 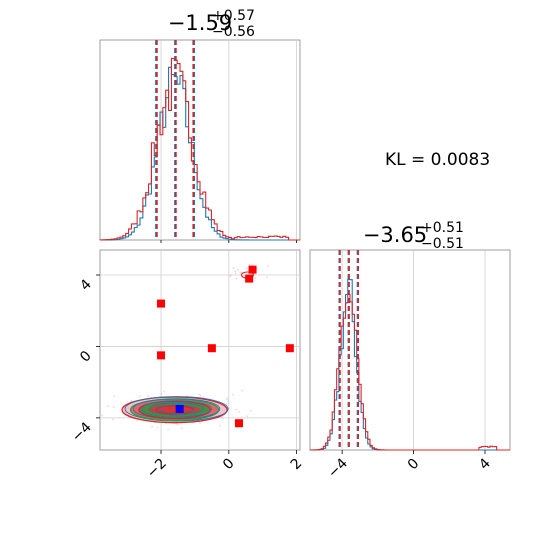 What do you see at coordinates (86, 357) in the screenshot?
I see `y-tick-label-param2: 0` at bounding box center [86, 357].